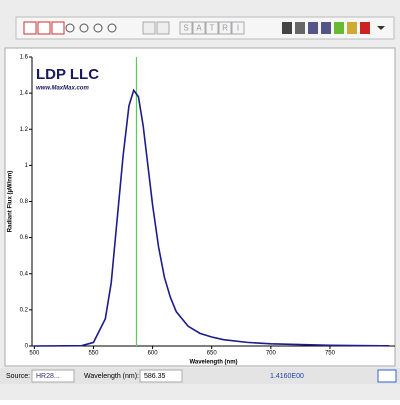 The image size is (400, 405). Describe the element at coordinates (24, 310) in the screenshot. I see `y-tick-label: 0.2` at that location.